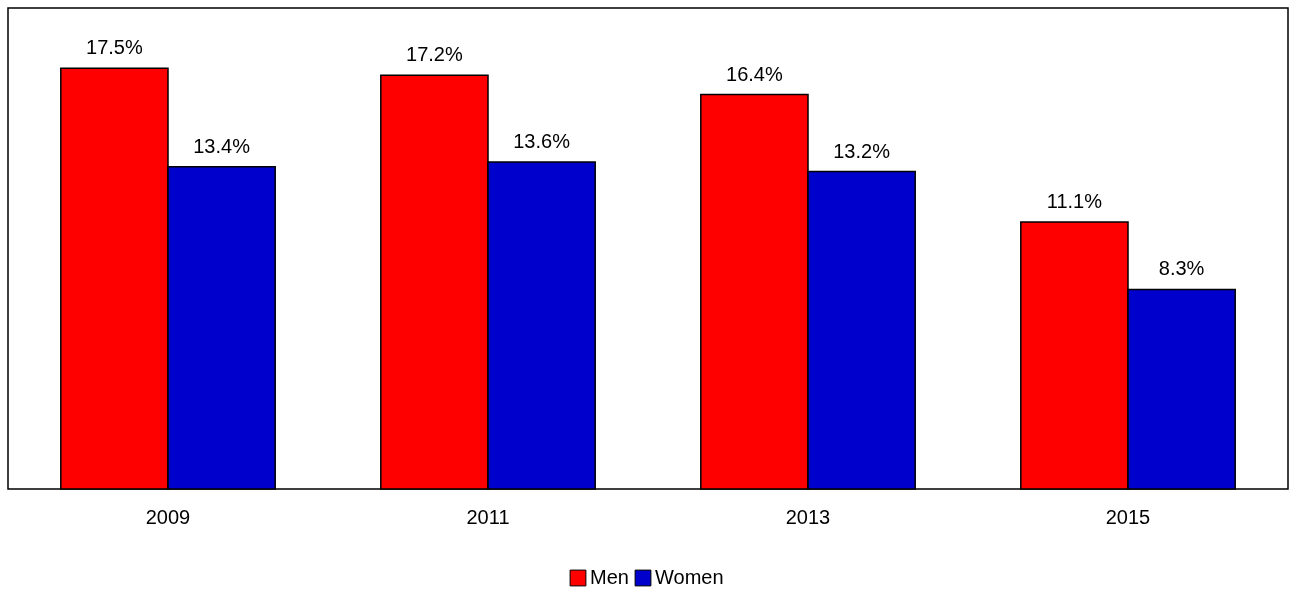 This screenshot has width=1296, height=589. I want to click on data-label: 8.3%, so click(1181, 268).